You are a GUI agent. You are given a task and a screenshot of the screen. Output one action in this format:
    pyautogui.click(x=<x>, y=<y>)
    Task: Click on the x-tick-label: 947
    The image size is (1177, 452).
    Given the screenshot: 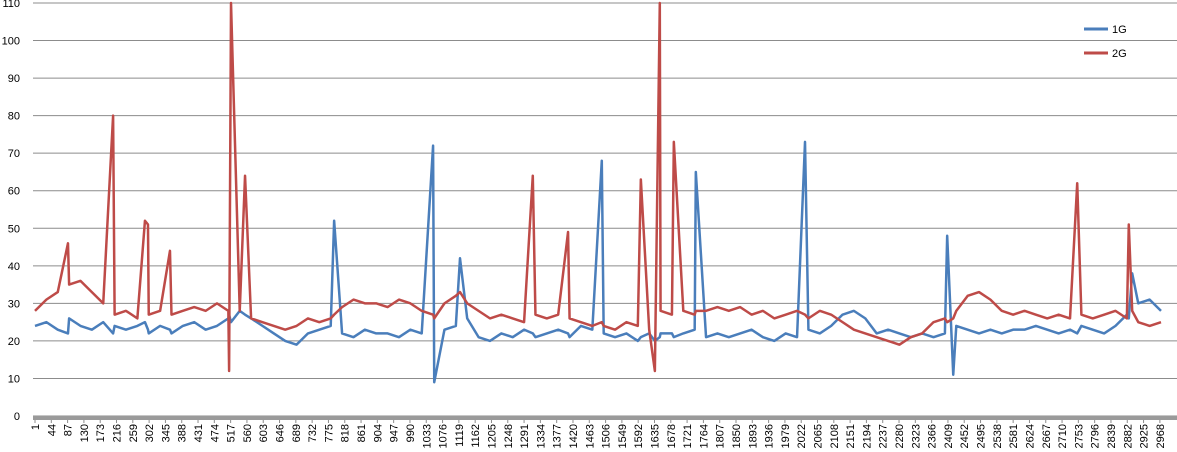 What is the action you would take?
    pyautogui.click(x=395, y=433)
    